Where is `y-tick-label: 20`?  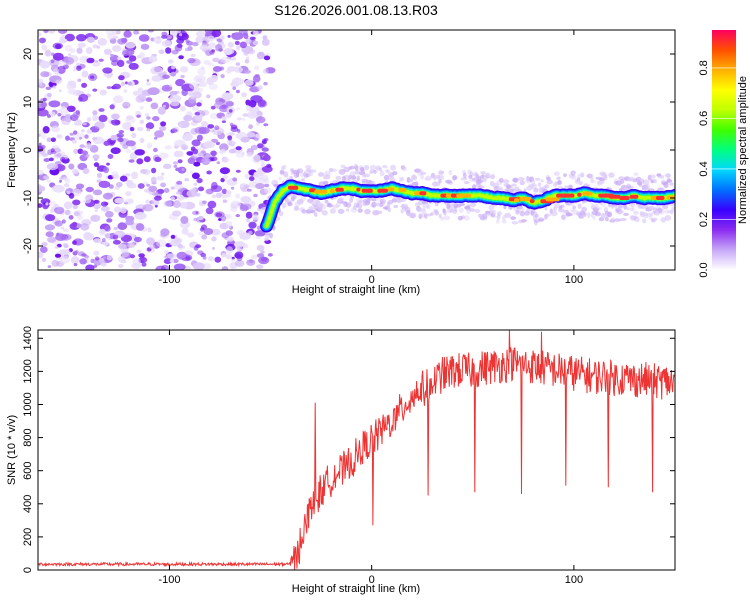 y-tick-label: 20 is located at coordinates (28, 54).